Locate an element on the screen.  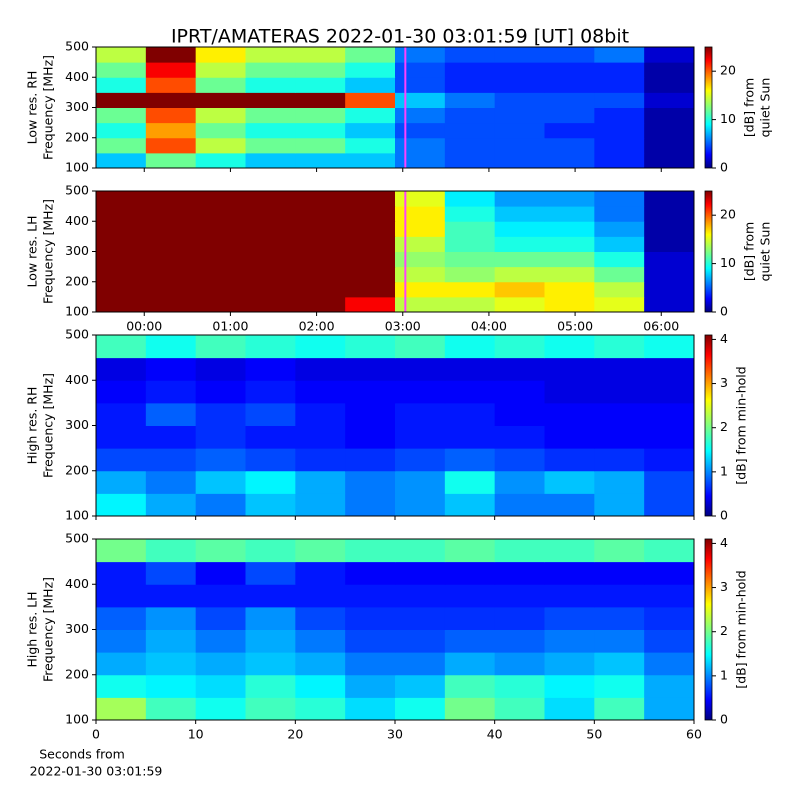
colorbar-label: [dB] from is located at coordinates (749, 251).